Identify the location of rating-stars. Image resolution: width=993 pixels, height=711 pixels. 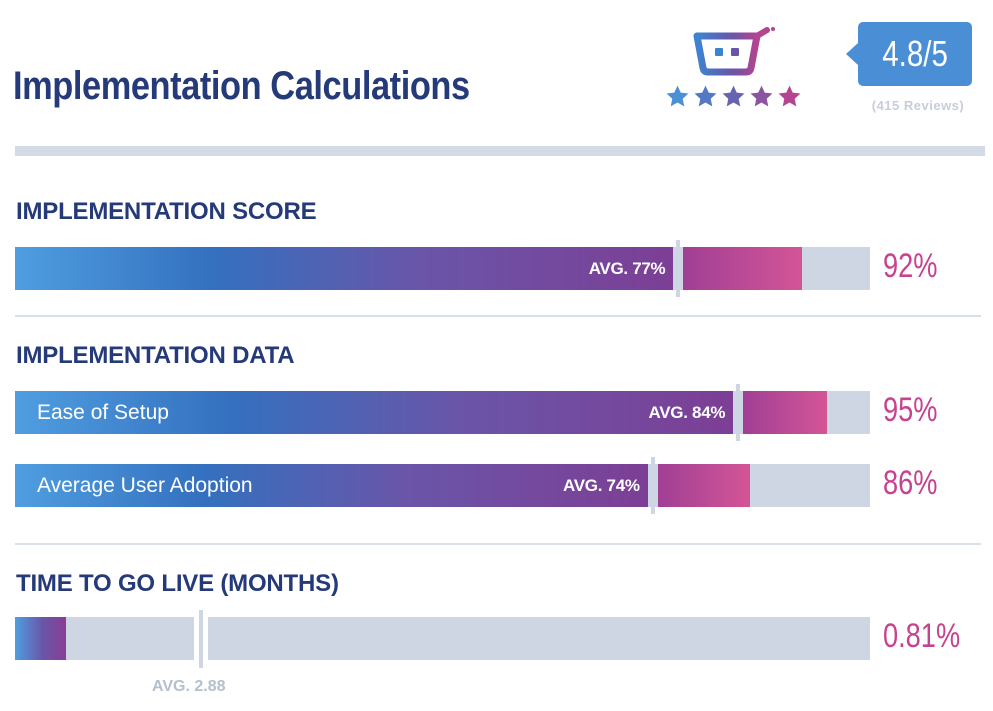
(733, 97).